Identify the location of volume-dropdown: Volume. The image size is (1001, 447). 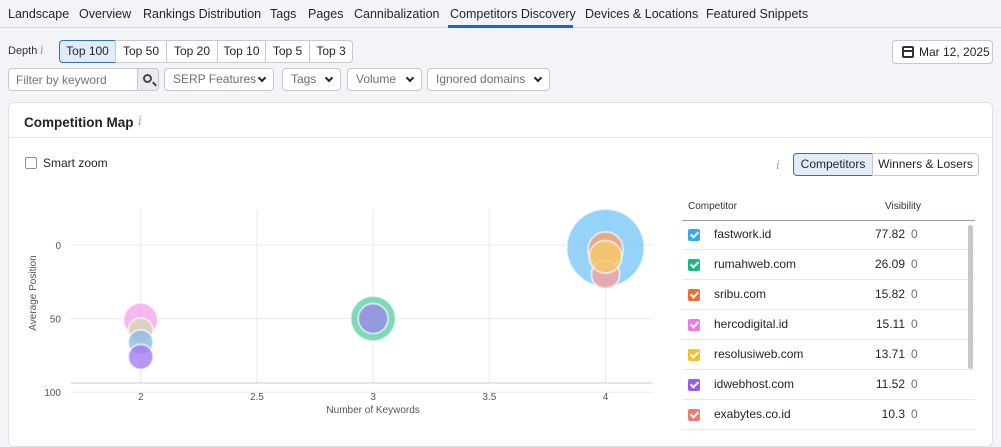
(384, 79).